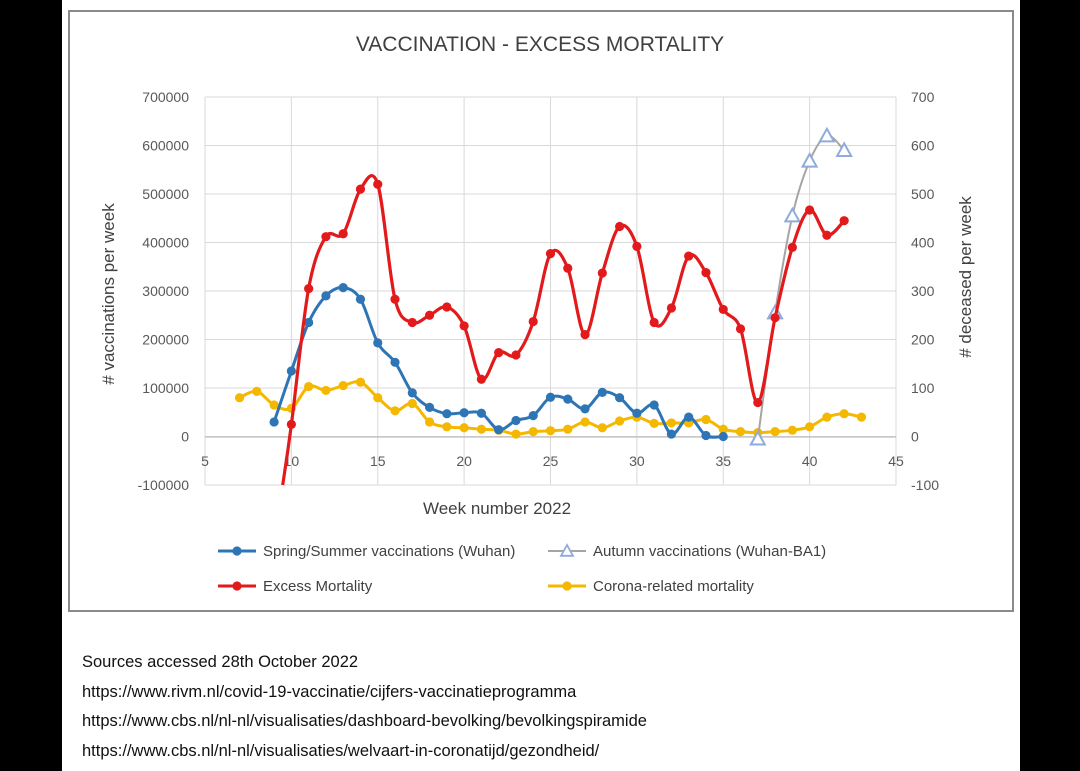 The height and width of the screenshot is (771, 1080). Describe the element at coordinates (673, 586) in the screenshot. I see `legend-label: Corona-related mortality` at that location.